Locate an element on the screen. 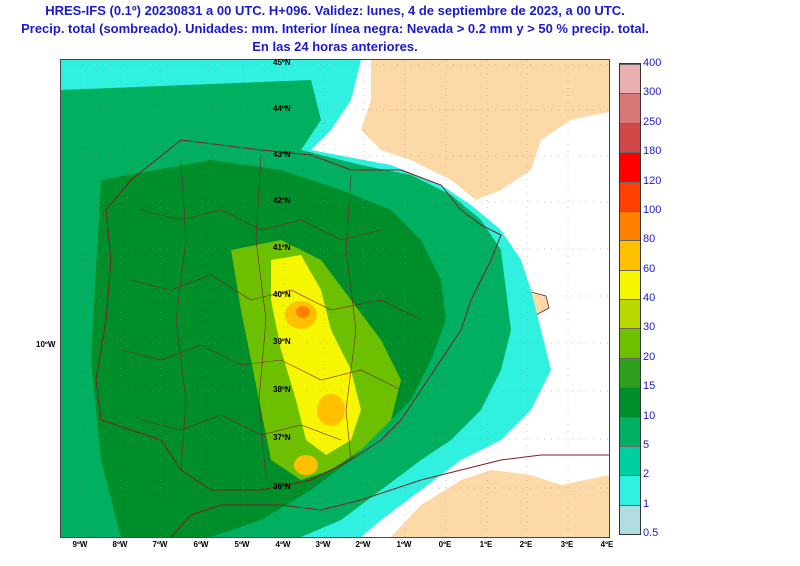 The width and height of the screenshot is (800, 566). lon-label-9w: 9ºW is located at coordinates (80, 544).